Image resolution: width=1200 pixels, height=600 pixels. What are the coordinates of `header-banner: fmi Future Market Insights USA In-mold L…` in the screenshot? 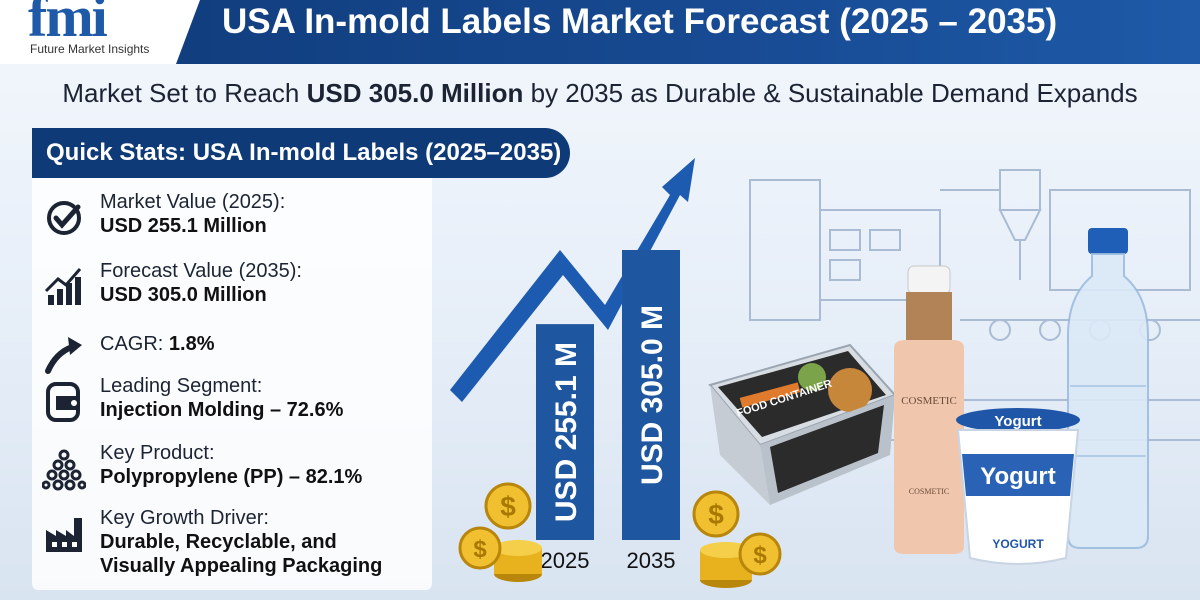 It's located at (600, 32).